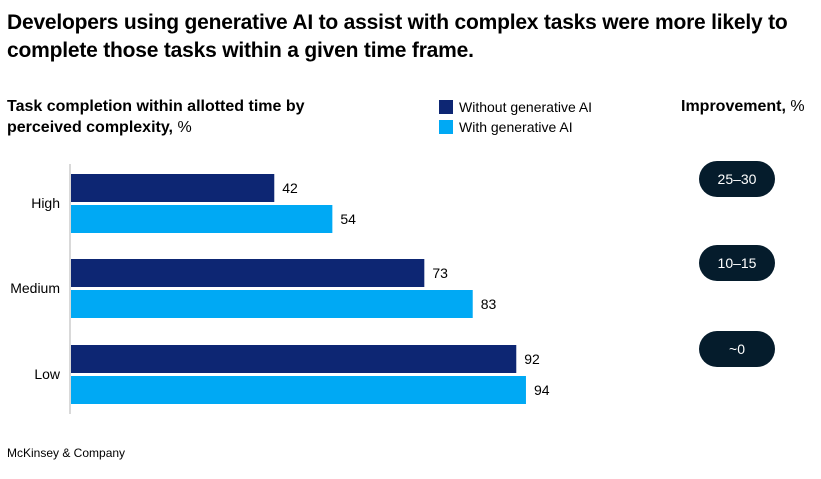  I want to click on category-label-high: High, so click(45, 203).